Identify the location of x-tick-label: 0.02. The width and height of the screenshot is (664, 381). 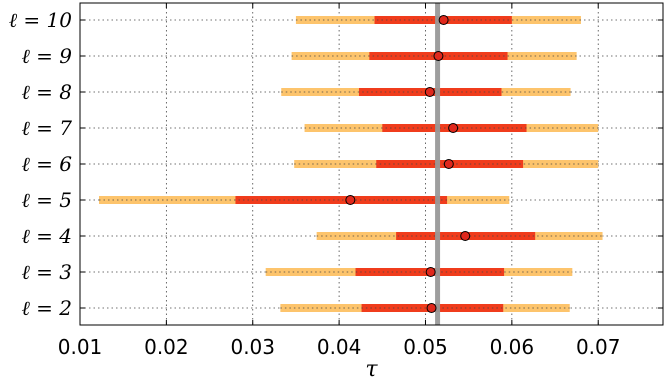
(166, 347).